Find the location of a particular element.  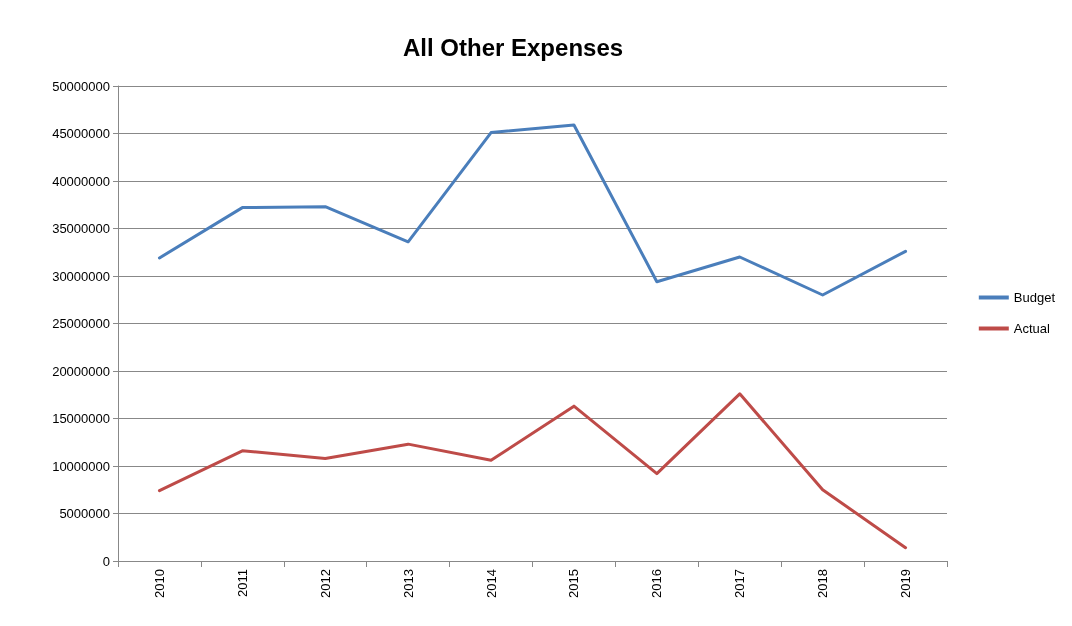

x-tick-label: 2019 is located at coordinates (906, 583).